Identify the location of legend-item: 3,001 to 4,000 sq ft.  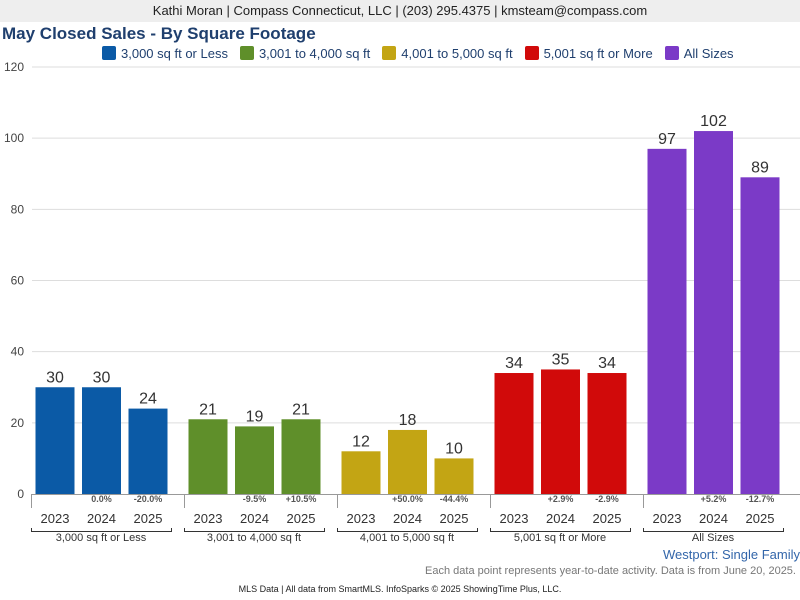
(305, 53).